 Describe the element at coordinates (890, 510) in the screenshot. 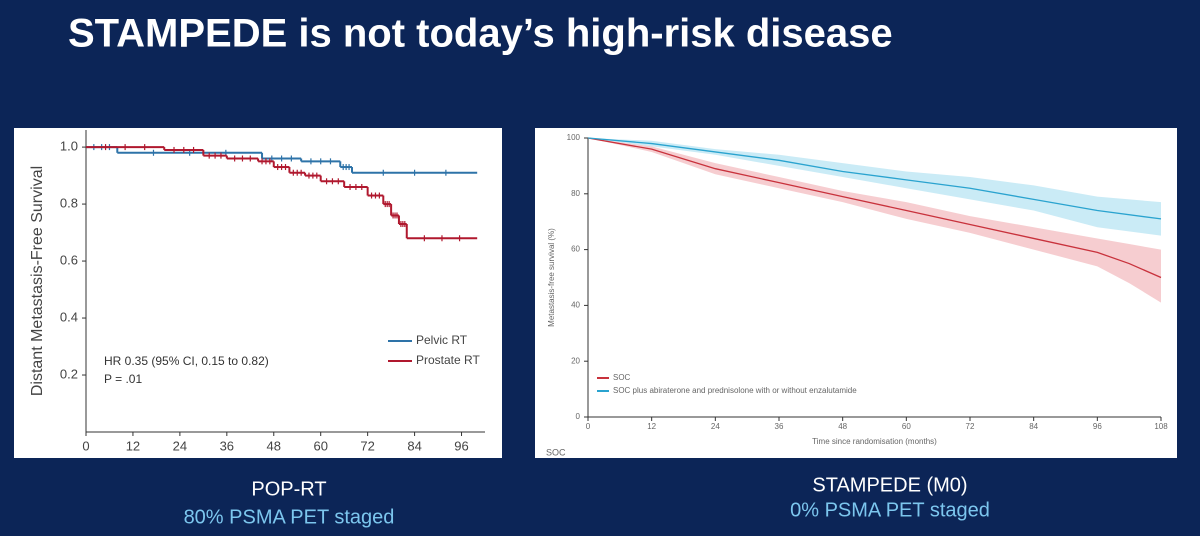

I see `subcaption: 0% PSMA PET staged` at that location.